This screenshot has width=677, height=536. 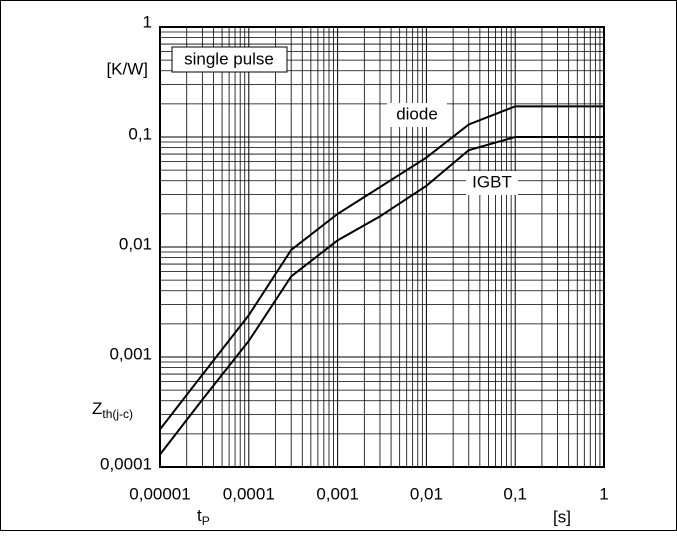 What do you see at coordinates (199, 515) in the screenshot?
I see `x-label-main: t` at bounding box center [199, 515].